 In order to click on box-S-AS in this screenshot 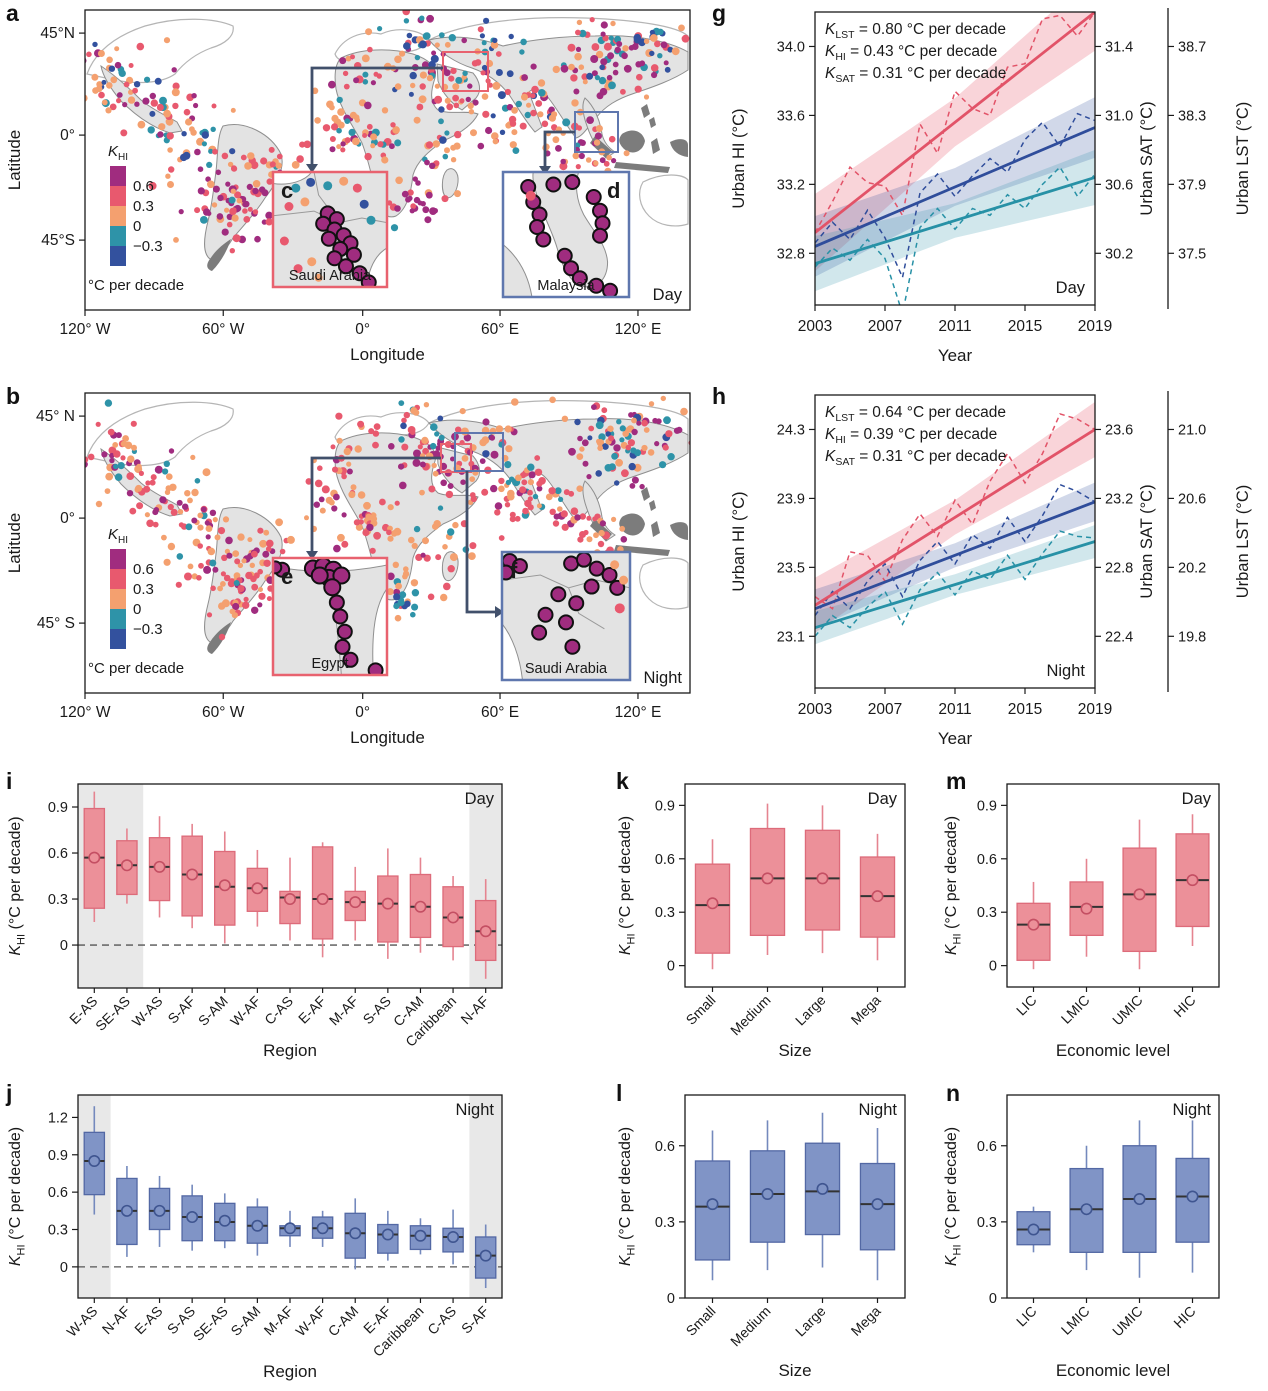, I will do `click(192, 1217)`.